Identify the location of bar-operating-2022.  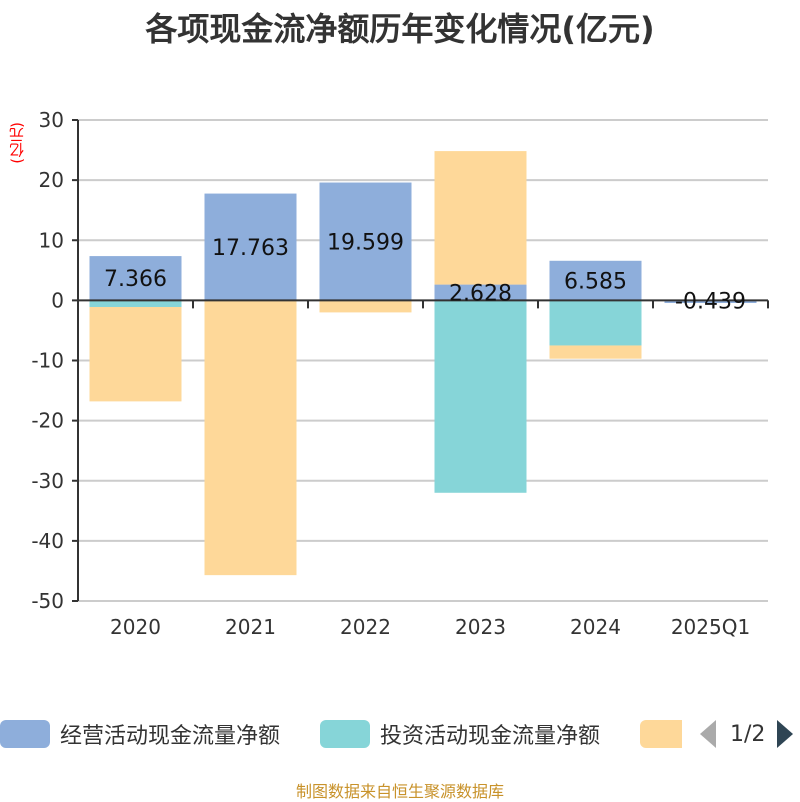
(365, 241).